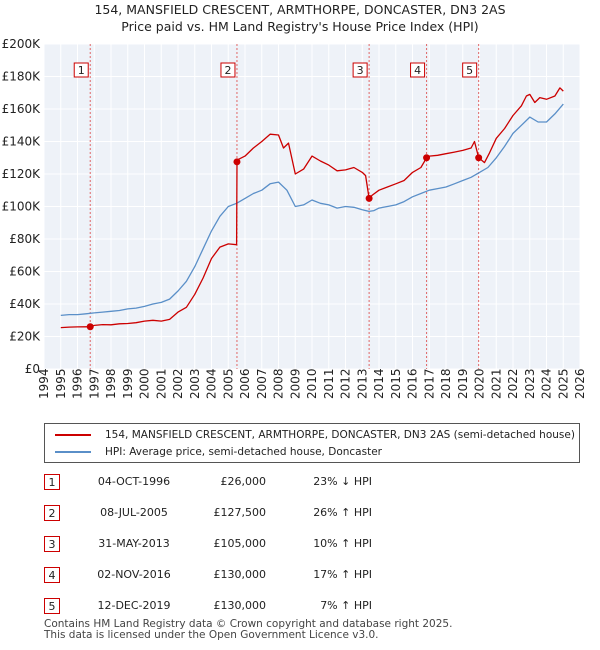 The height and width of the screenshot is (650, 600). I want to click on y-tick-label: £160K, so click(22, 109).